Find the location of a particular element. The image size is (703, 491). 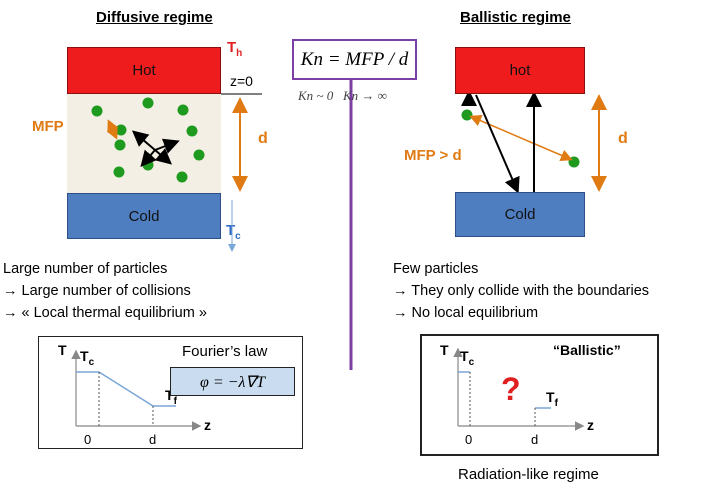

diffusive-desc-line1: Large number of particles is located at coordinates (85, 269).